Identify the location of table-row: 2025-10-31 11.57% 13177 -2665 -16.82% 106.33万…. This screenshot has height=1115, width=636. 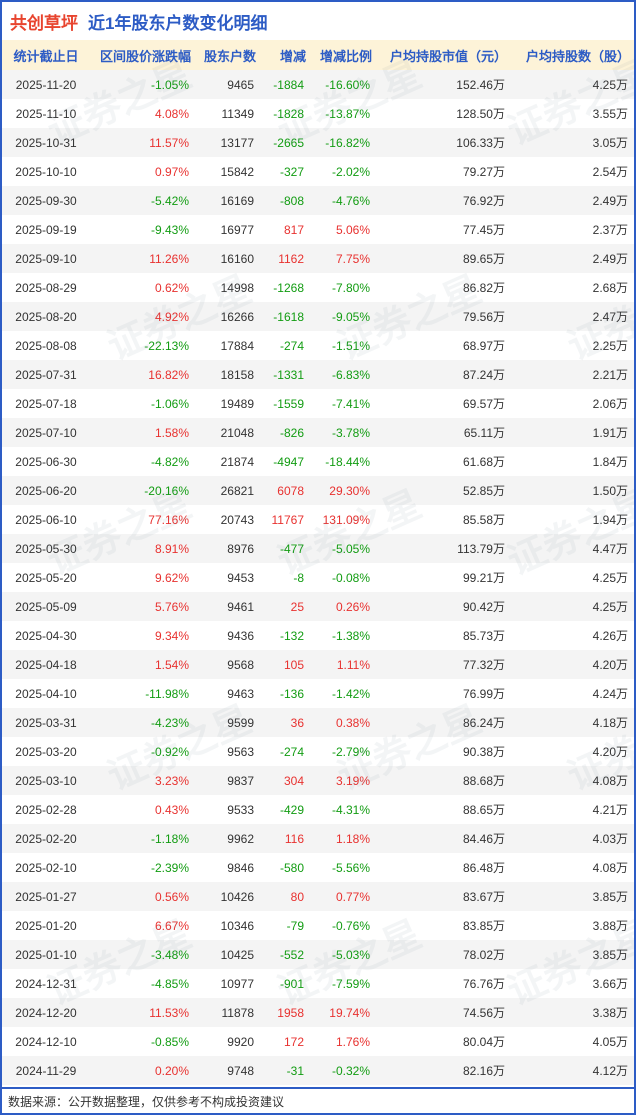
(318, 142).